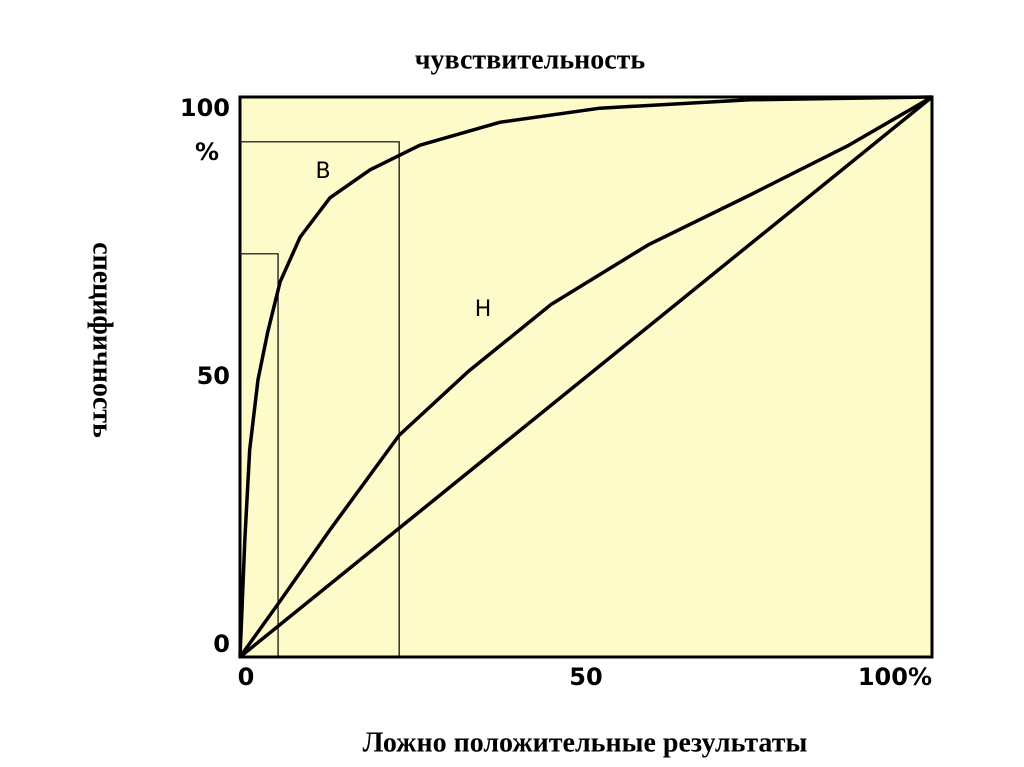 Image resolution: width=1024 pixels, height=767 pixels. What do you see at coordinates (102, 340) in the screenshot?
I see `y-axis-label: специфичность` at bounding box center [102, 340].